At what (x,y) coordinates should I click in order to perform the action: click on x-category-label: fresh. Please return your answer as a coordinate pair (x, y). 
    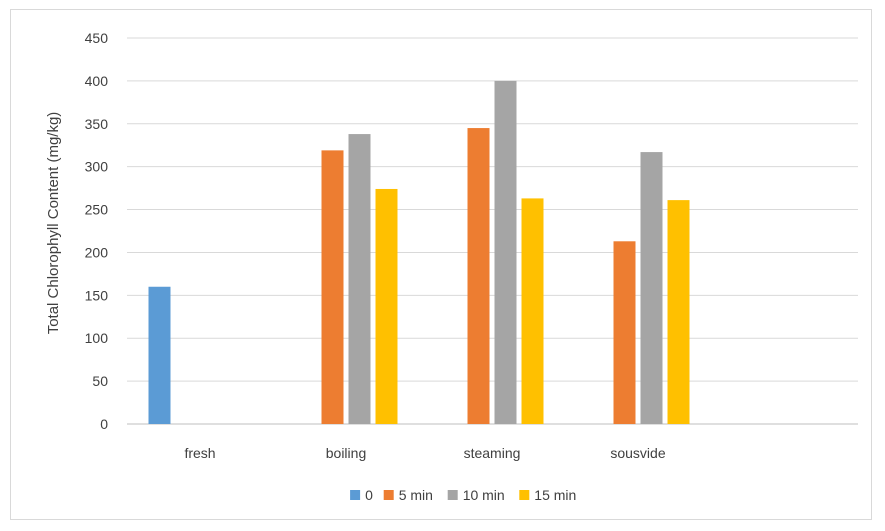
    Looking at the image, I should click on (199, 453).